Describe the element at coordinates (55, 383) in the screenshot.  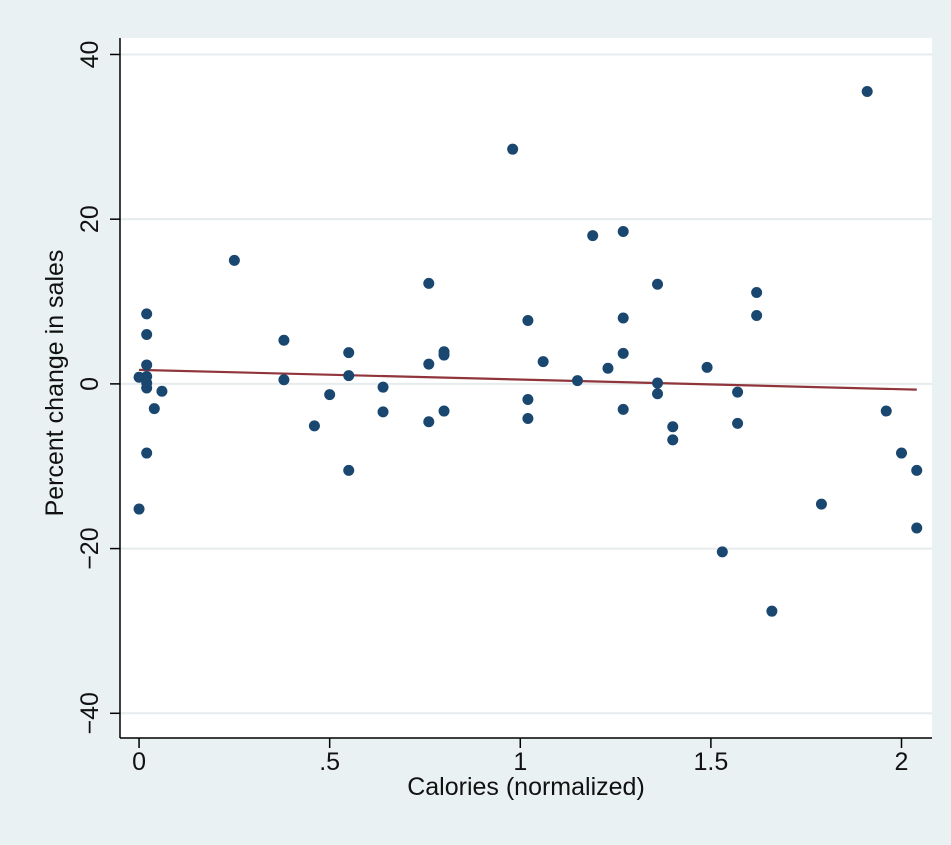
I see `y-axis-title: Percent change in sales` at that location.